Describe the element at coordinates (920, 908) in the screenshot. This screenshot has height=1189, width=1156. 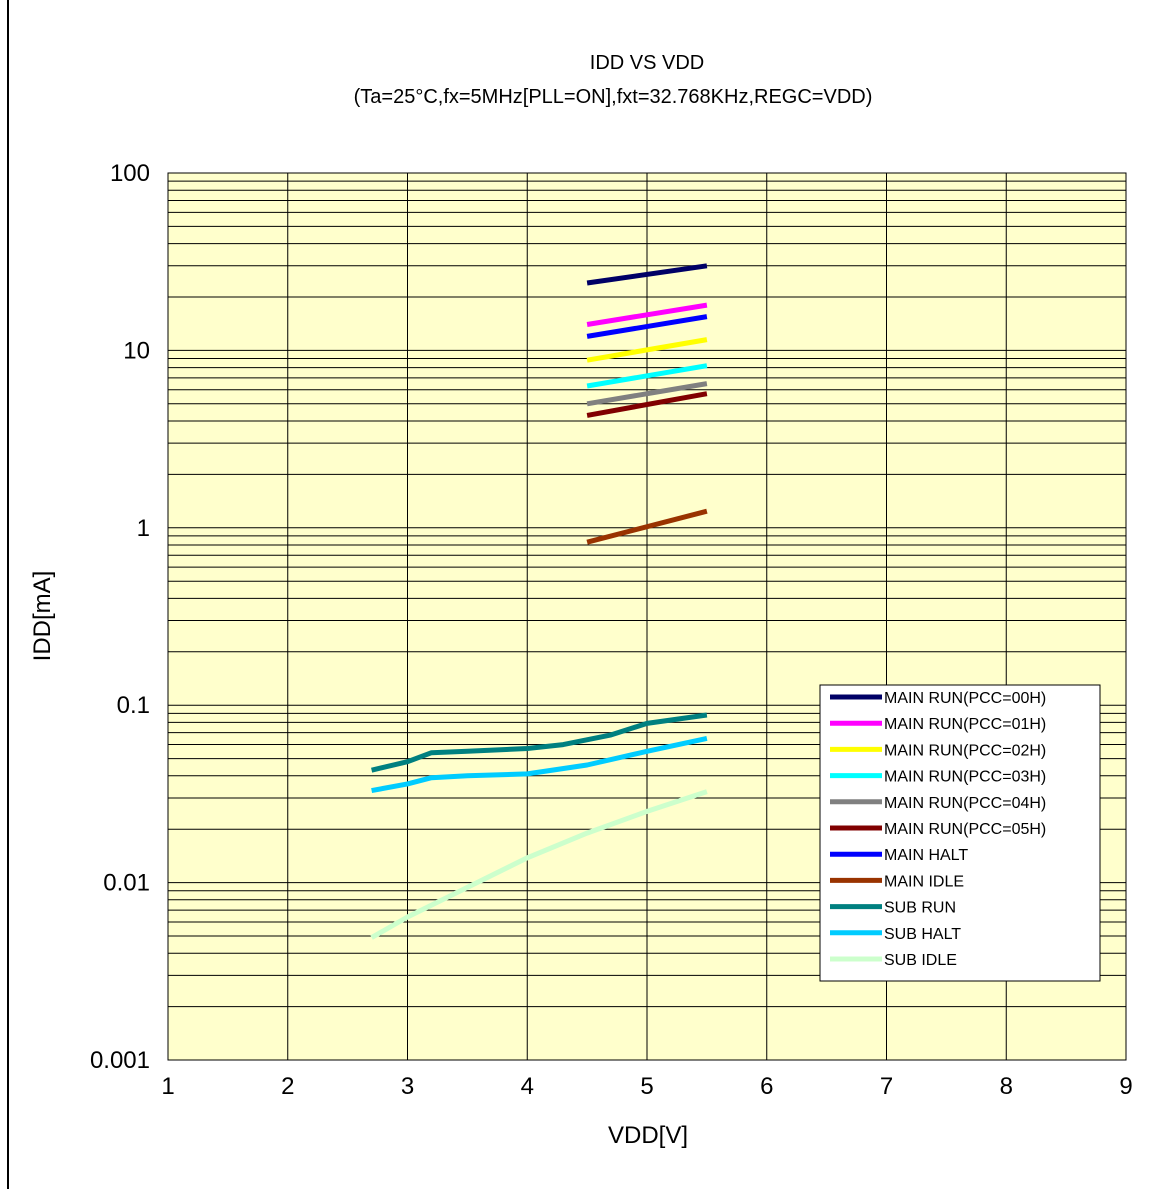
I see `legend-label: SUB RUN` at that location.